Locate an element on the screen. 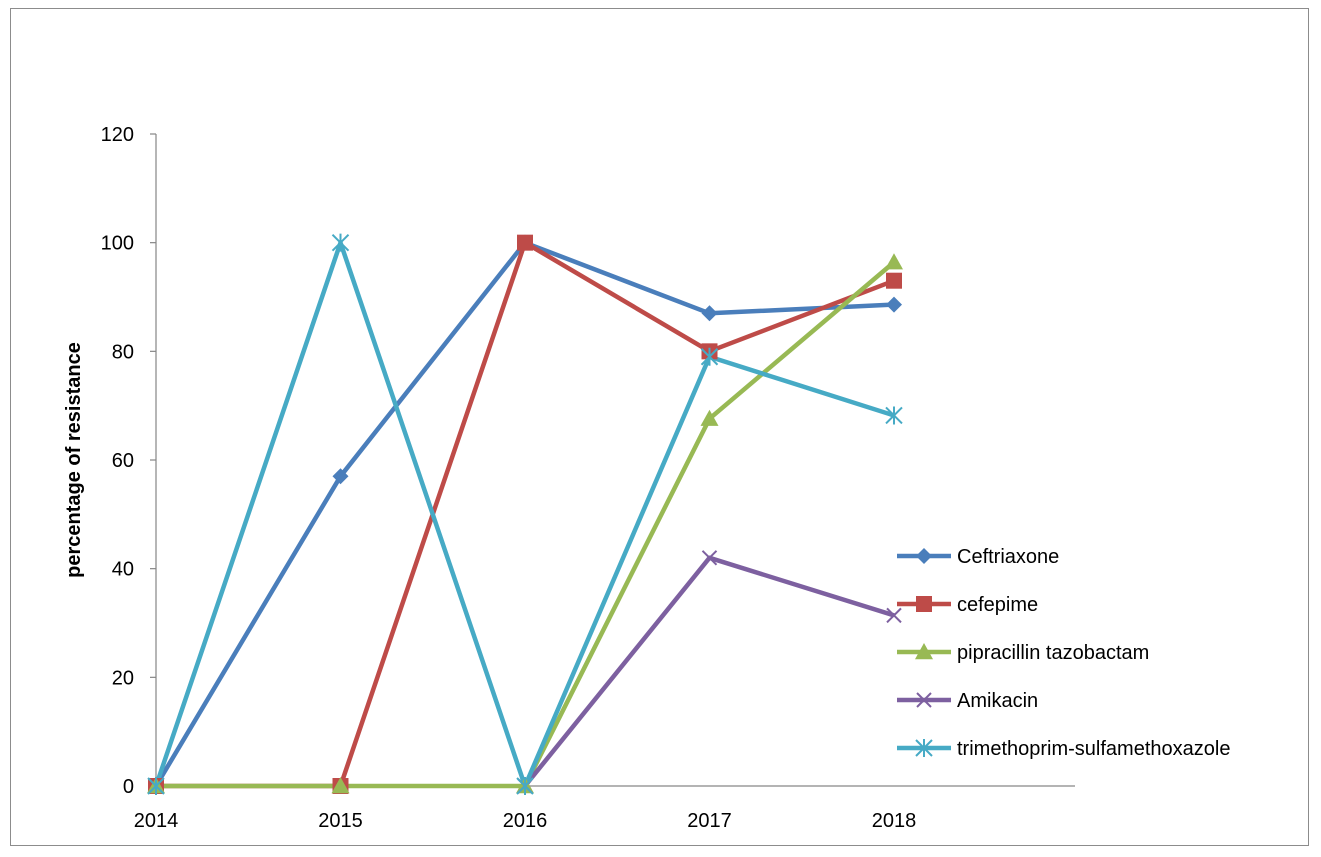  x-tick-label: 2016 is located at coordinates (525, 821).